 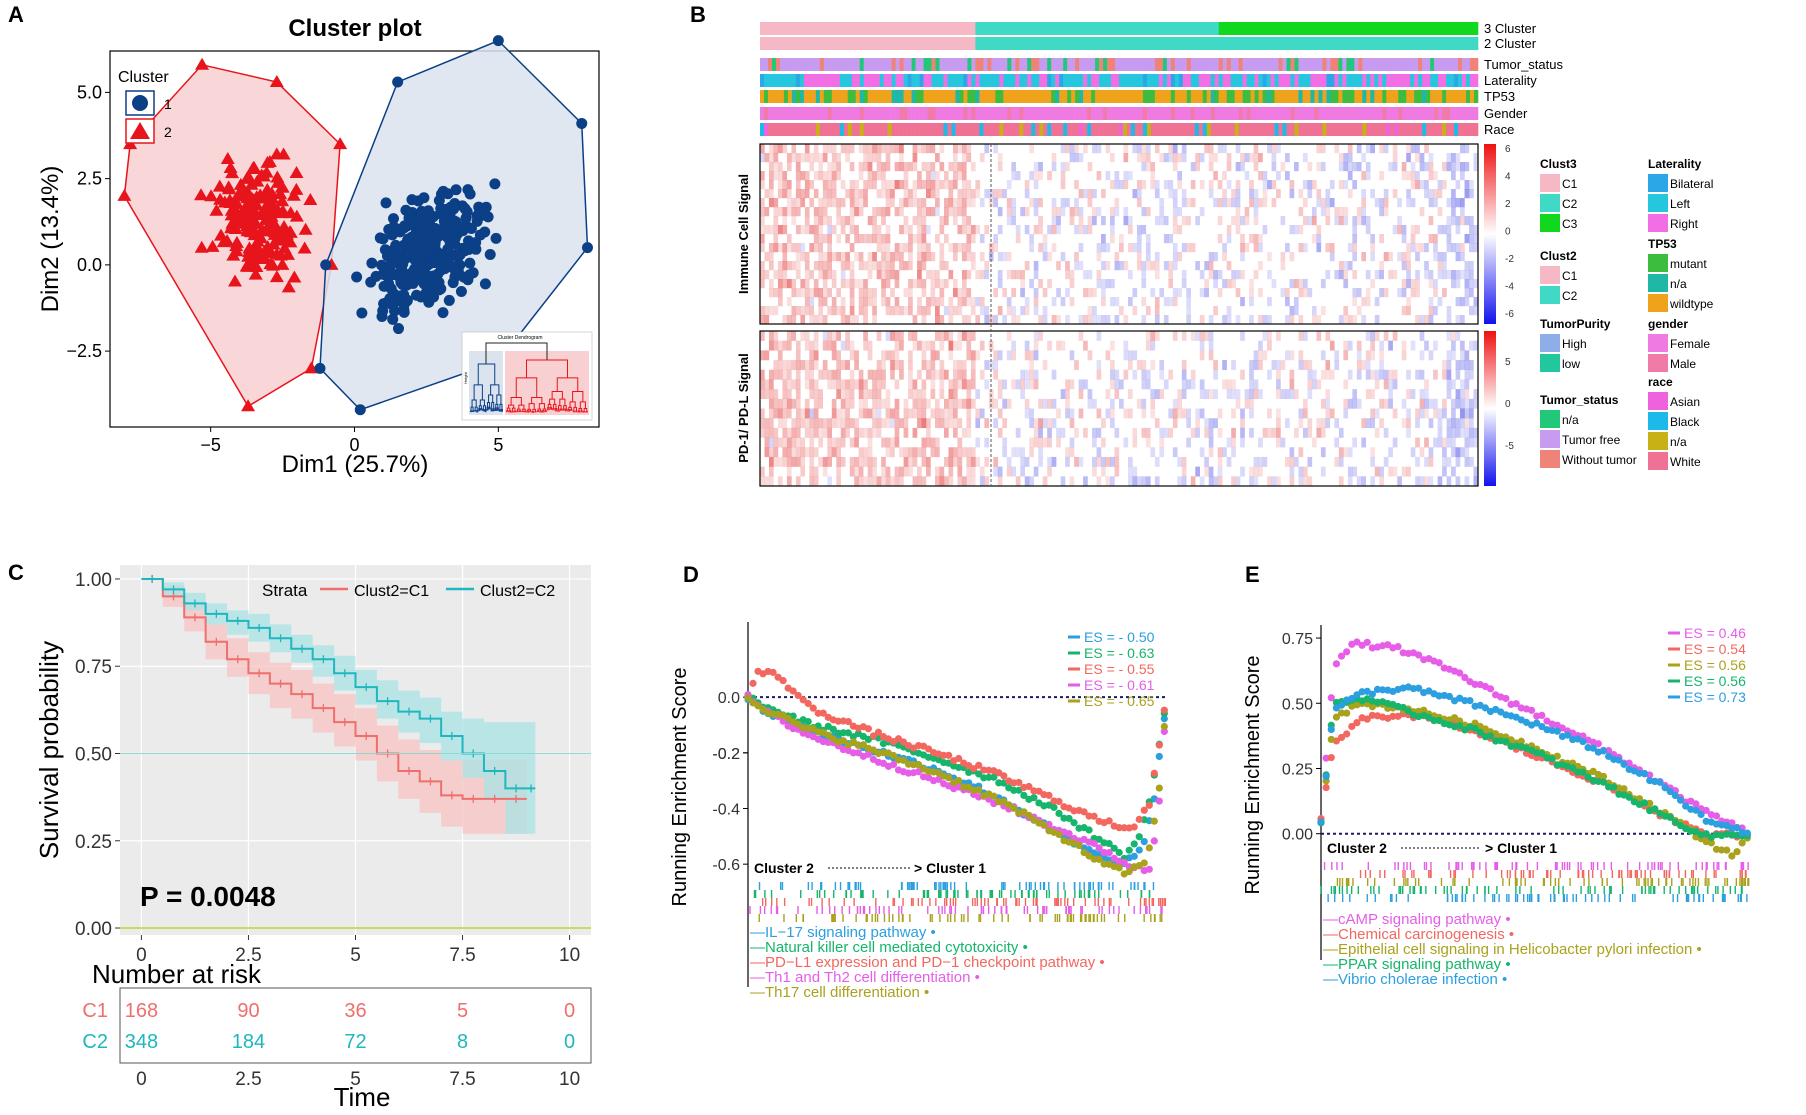 What do you see at coordinates (1509, 259) in the screenshot?
I see `scale-tick-label: -2` at bounding box center [1509, 259].